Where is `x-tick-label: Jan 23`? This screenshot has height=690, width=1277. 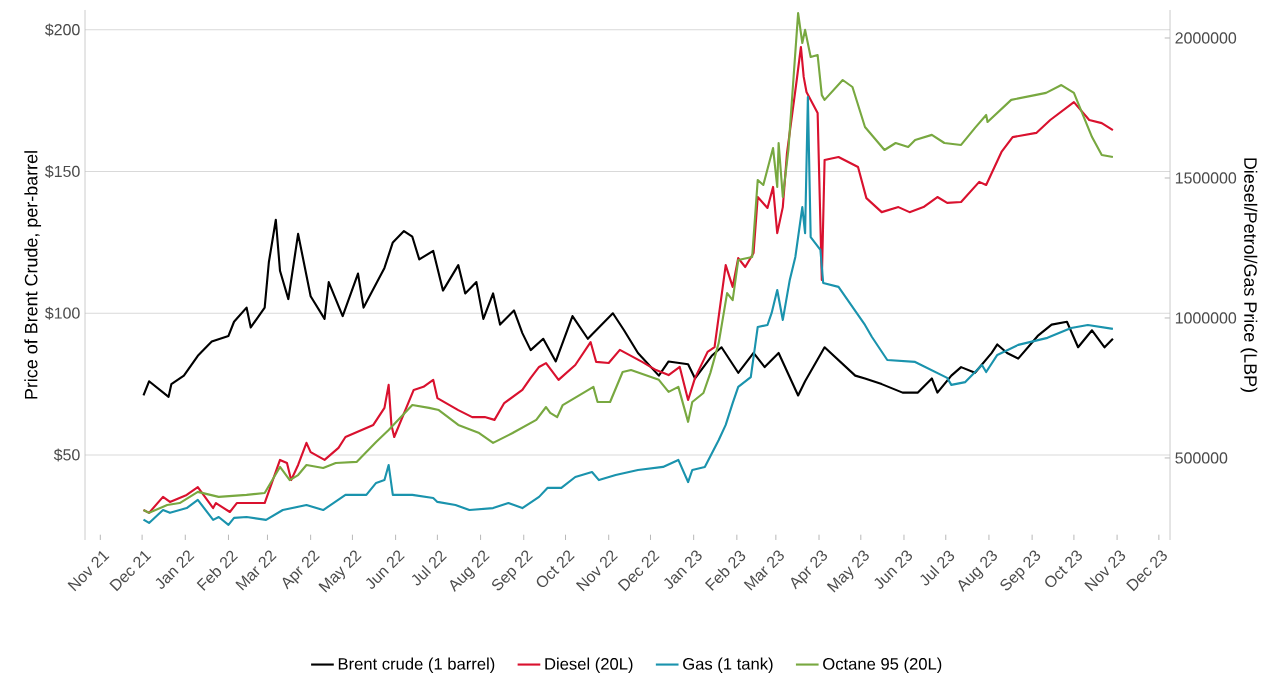 x-tick-label: Jan 23 is located at coordinates (683, 569).